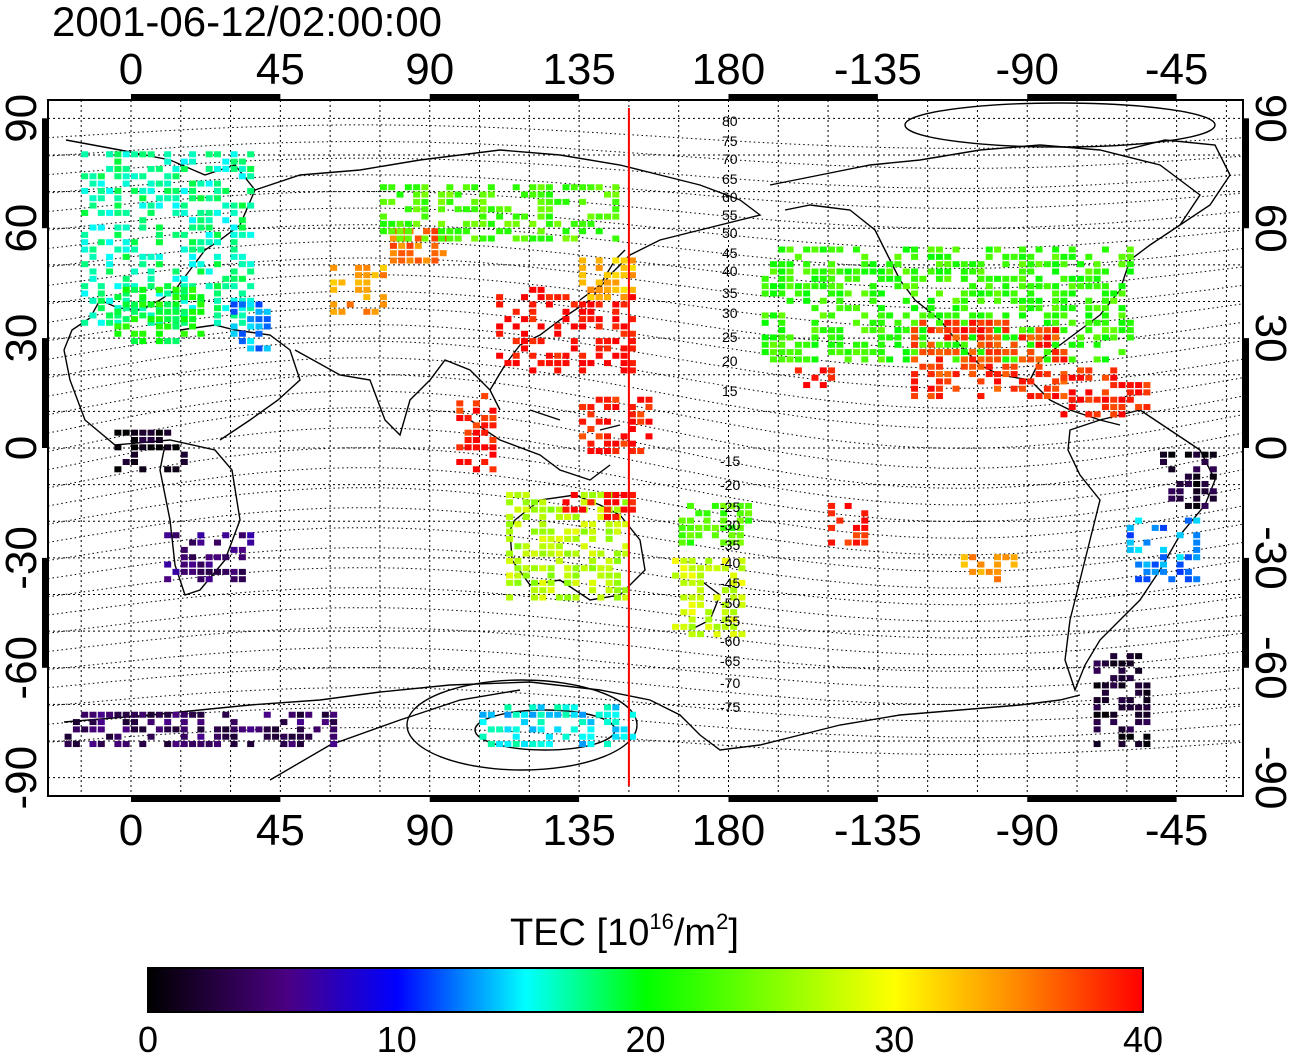  I want to click on frame-bar-left, so click(45, 173).